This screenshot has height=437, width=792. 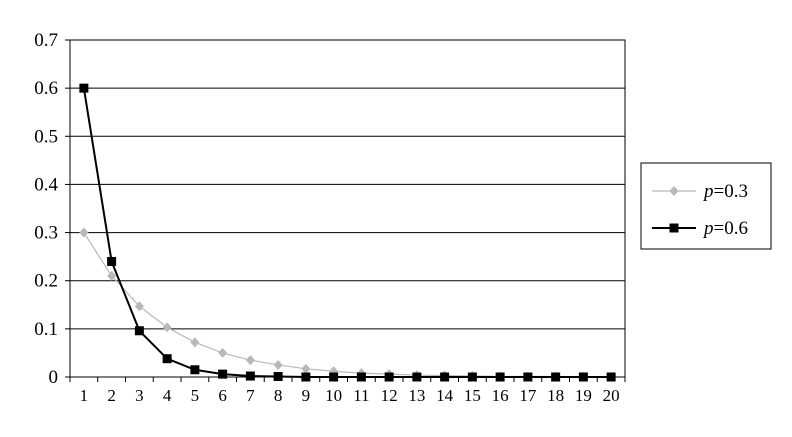 What do you see at coordinates (46, 88) in the screenshot?
I see `y-tick-label: 0.6` at bounding box center [46, 88].